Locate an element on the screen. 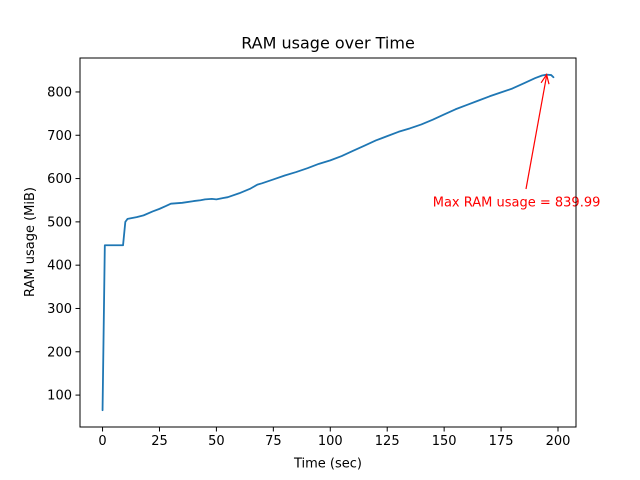  y-tick-label: 500 is located at coordinates (59, 222).